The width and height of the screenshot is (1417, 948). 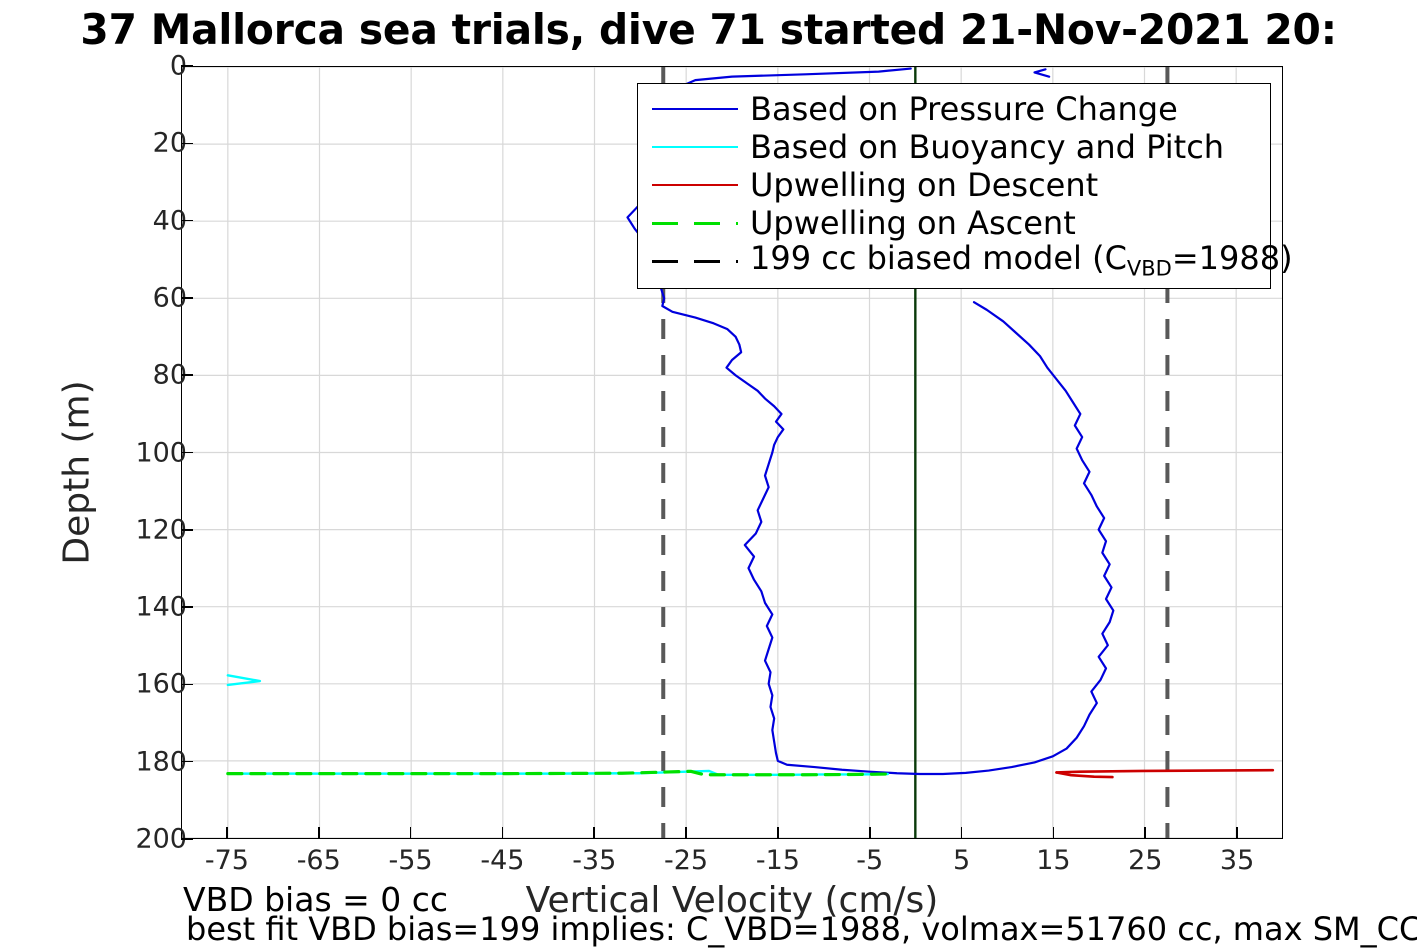 What do you see at coordinates (924, 185) in the screenshot?
I see `legend-item-label: Upwelling on Descent` at bounding box center [924, 185].